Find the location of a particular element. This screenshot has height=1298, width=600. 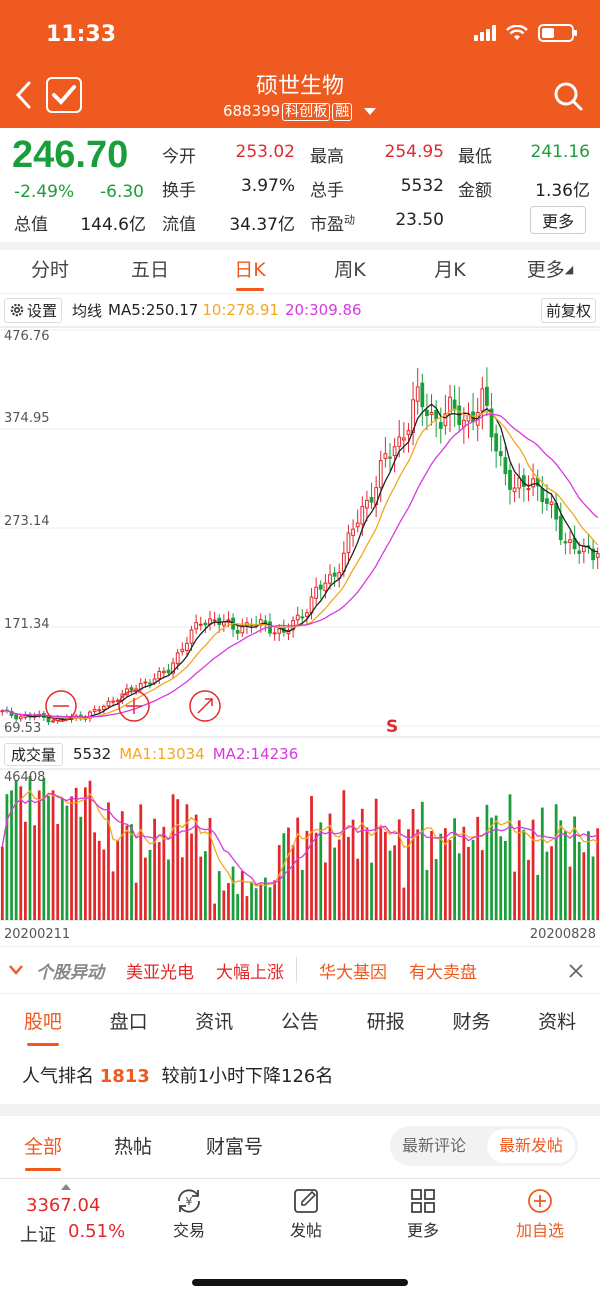

volume-chart: 46408 20200211 20200828 is located at coordinates (300, 856).